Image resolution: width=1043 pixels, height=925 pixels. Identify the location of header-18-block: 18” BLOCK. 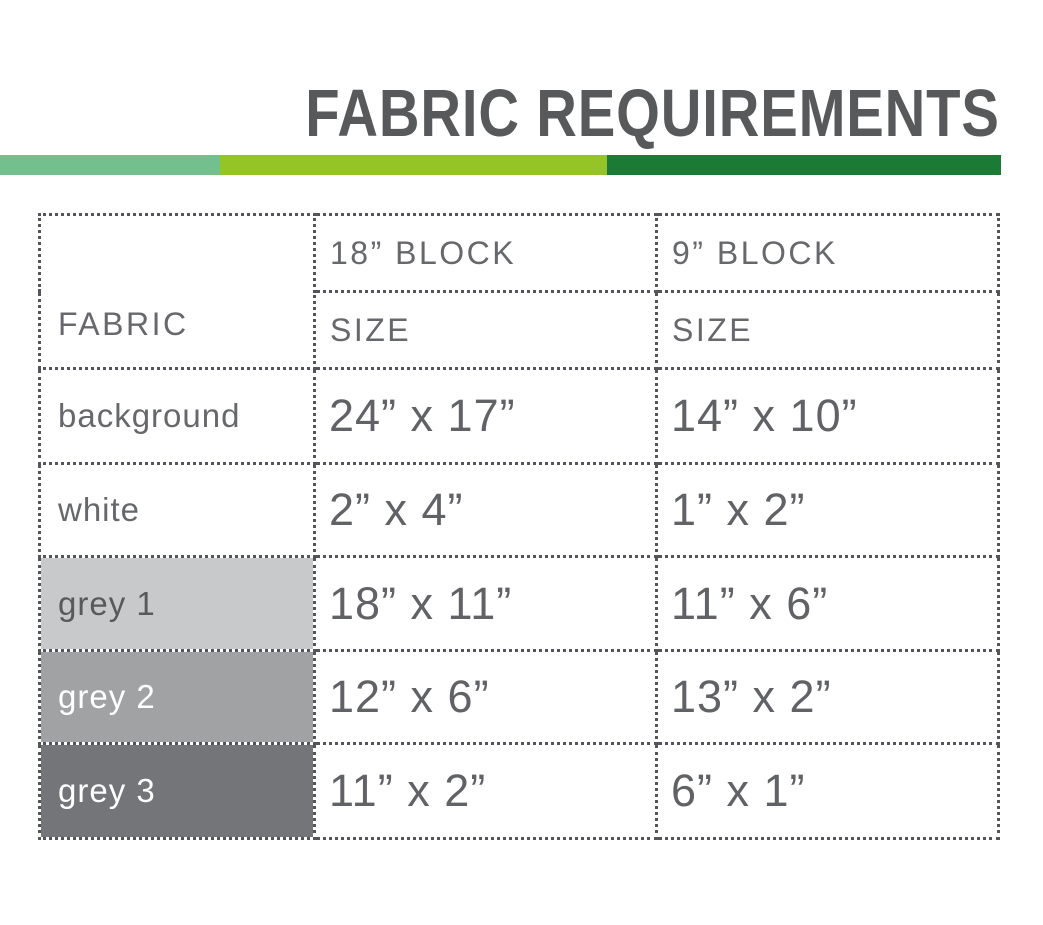
(485, 253).